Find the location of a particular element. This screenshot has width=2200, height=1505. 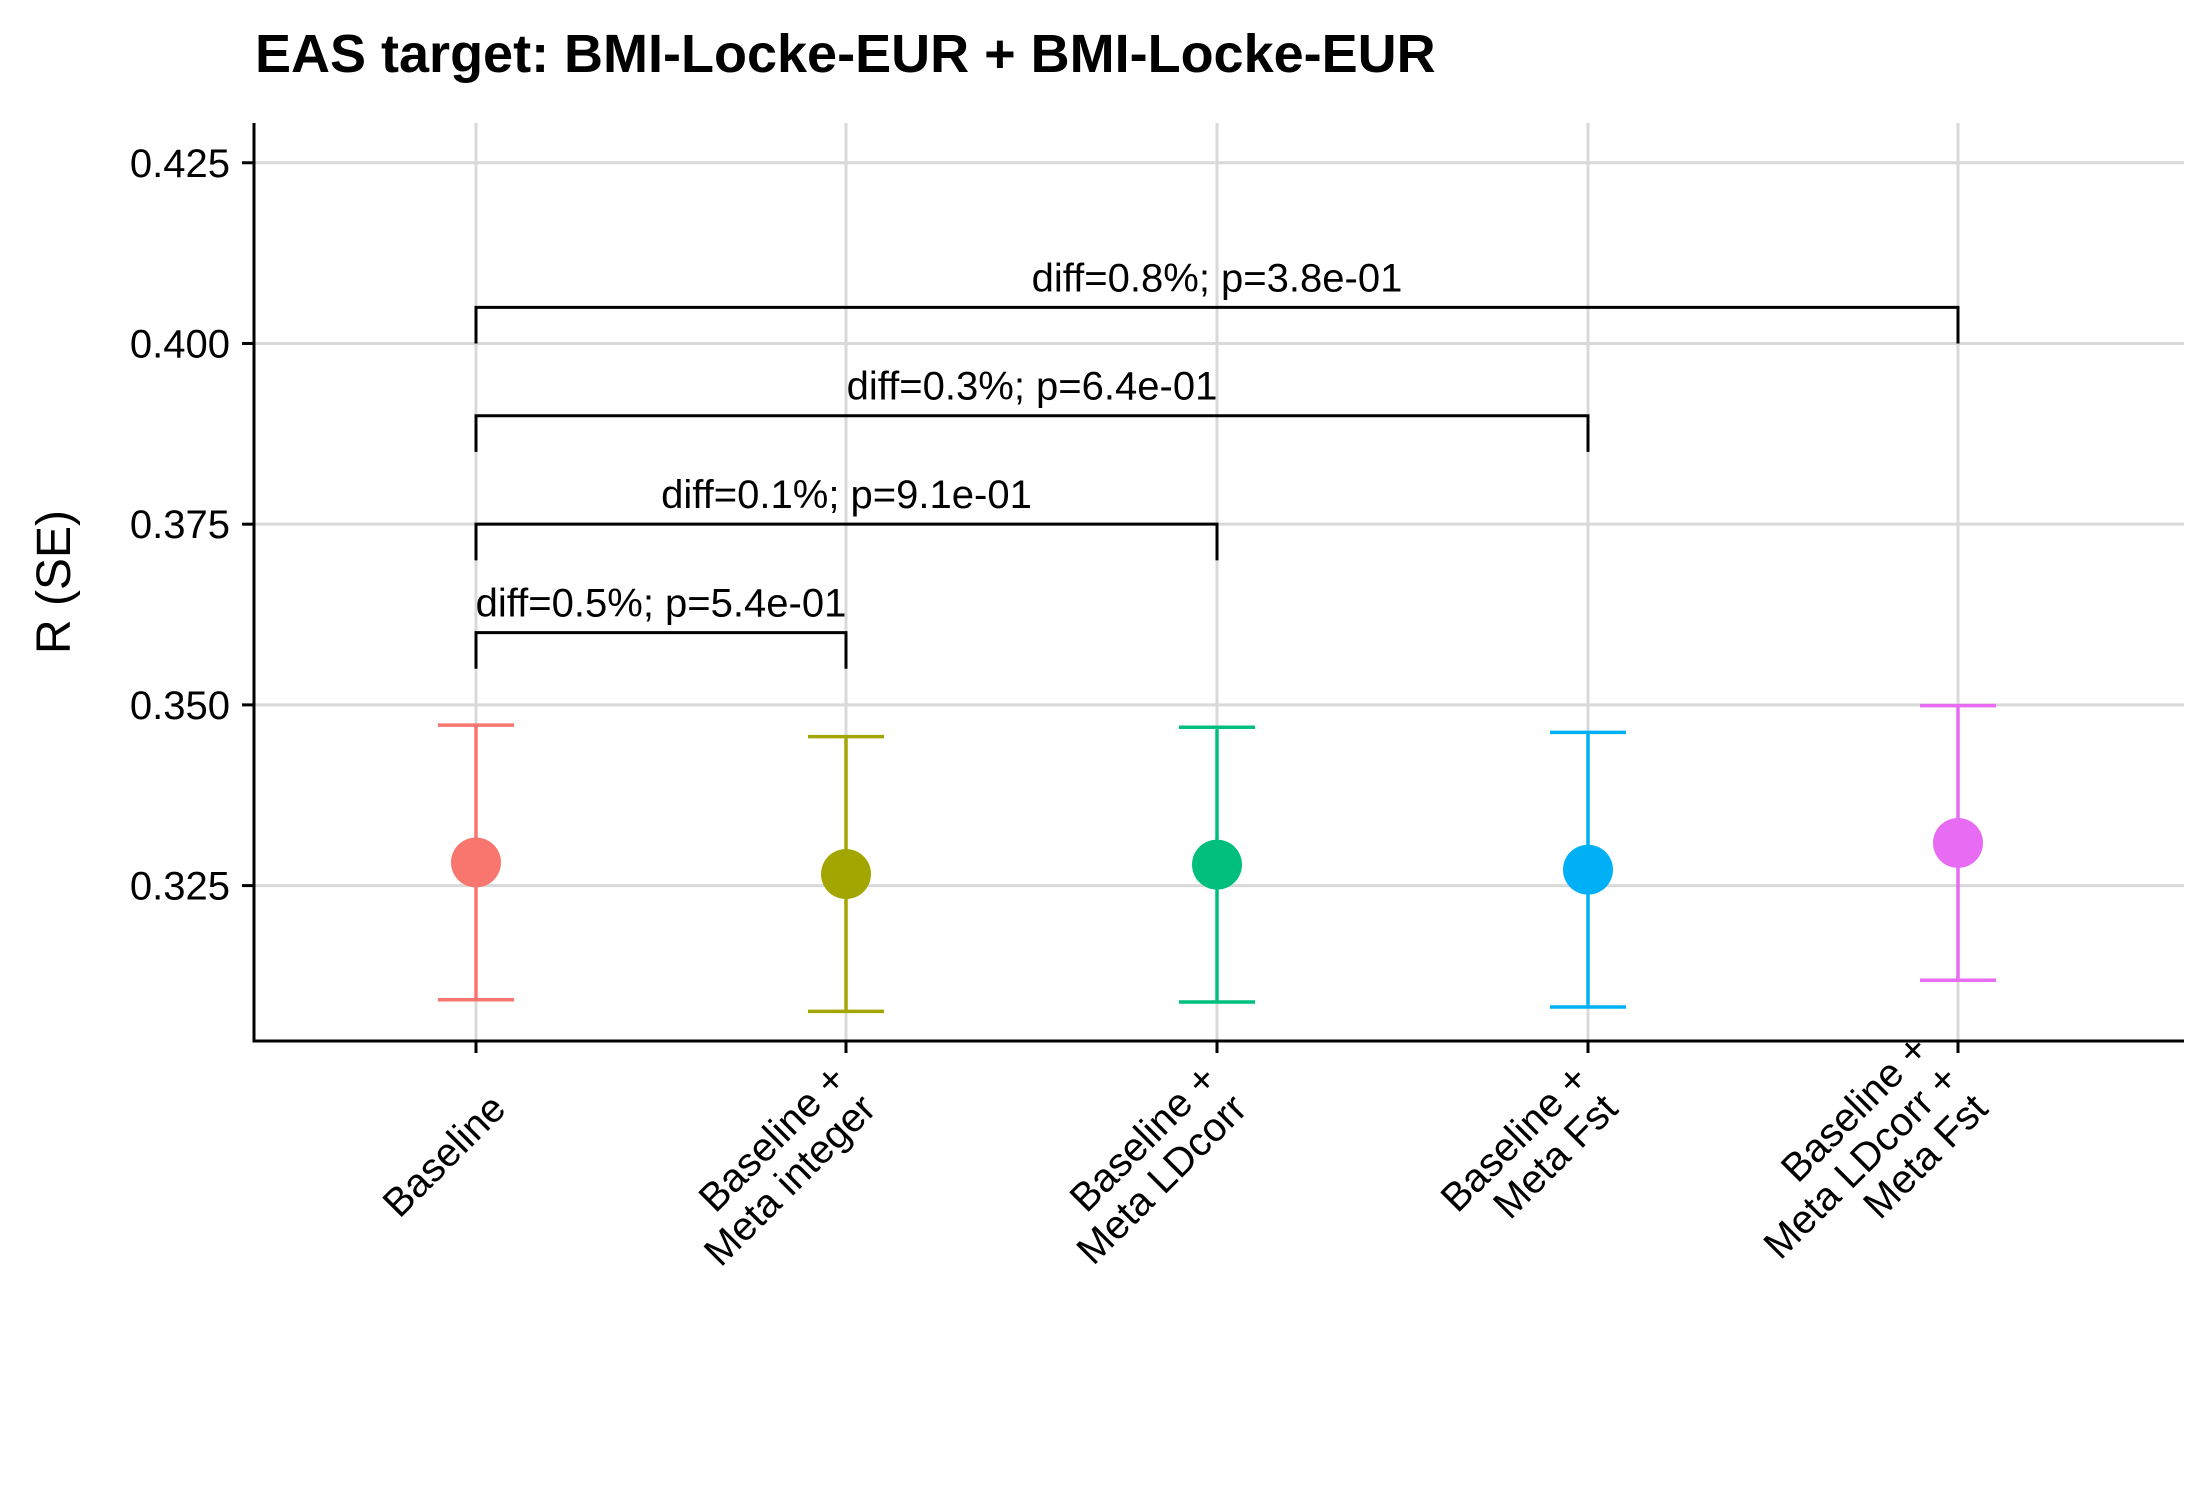

comparison-label: diff=0.5%; p=5.4e-01 is located at coordinates (661, 604).